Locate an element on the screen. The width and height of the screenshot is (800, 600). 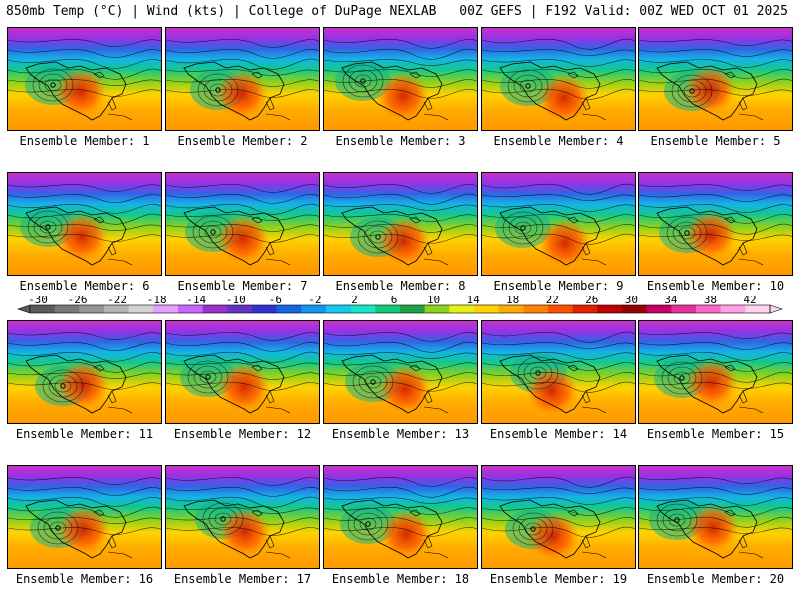
colorbar-tick-label: 6 is located at coordinates (394, 301).